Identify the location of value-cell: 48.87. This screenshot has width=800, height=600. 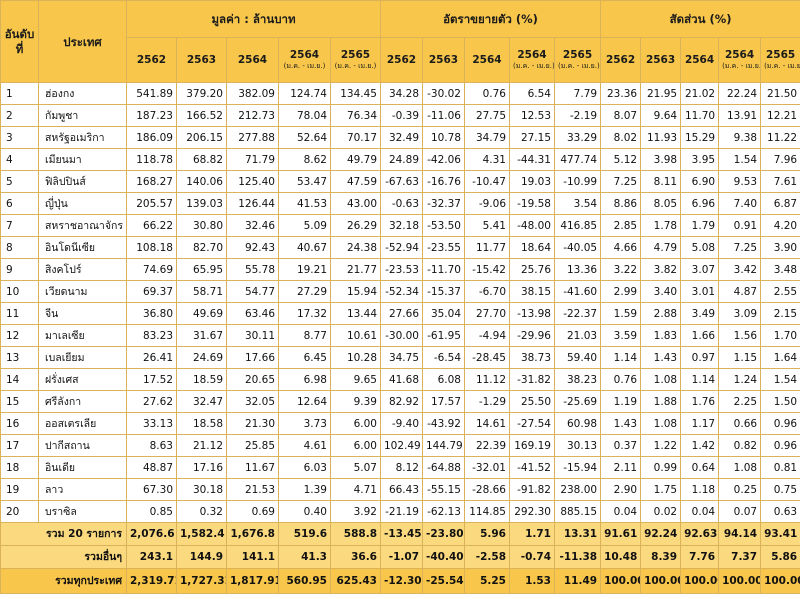
(151, 467).